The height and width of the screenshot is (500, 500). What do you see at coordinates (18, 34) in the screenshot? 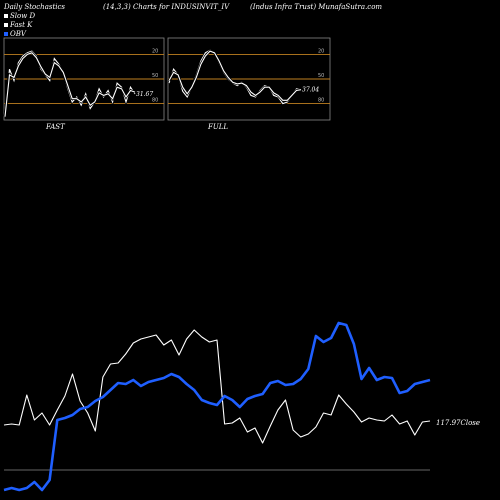
I see `legend-label: OBV` at bounding box center [18, 34].